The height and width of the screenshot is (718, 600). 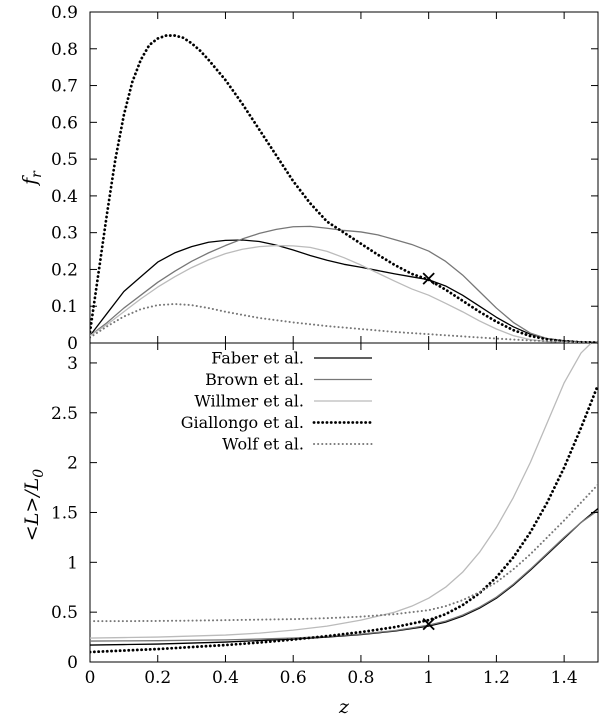 What do you see at coordinates (64, 160) in the screenshot?
I see `top-y-tick-label: 0.5` at bounding box center [64, 160].